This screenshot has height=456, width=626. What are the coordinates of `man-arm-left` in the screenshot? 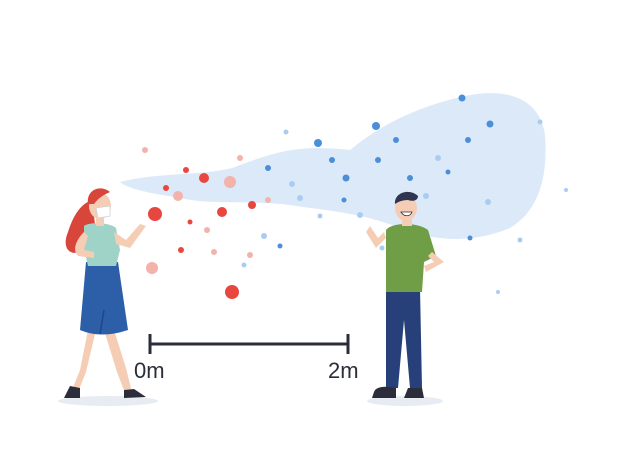 It's located at (376, 237).